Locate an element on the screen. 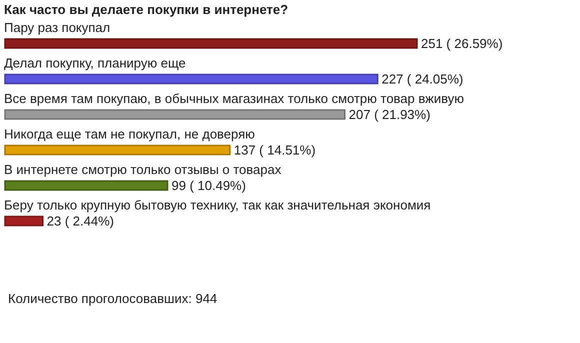 This screenshot has width=580, height=343. data-label: 99 ( 10.49%) is located at coordinates (209, 185).